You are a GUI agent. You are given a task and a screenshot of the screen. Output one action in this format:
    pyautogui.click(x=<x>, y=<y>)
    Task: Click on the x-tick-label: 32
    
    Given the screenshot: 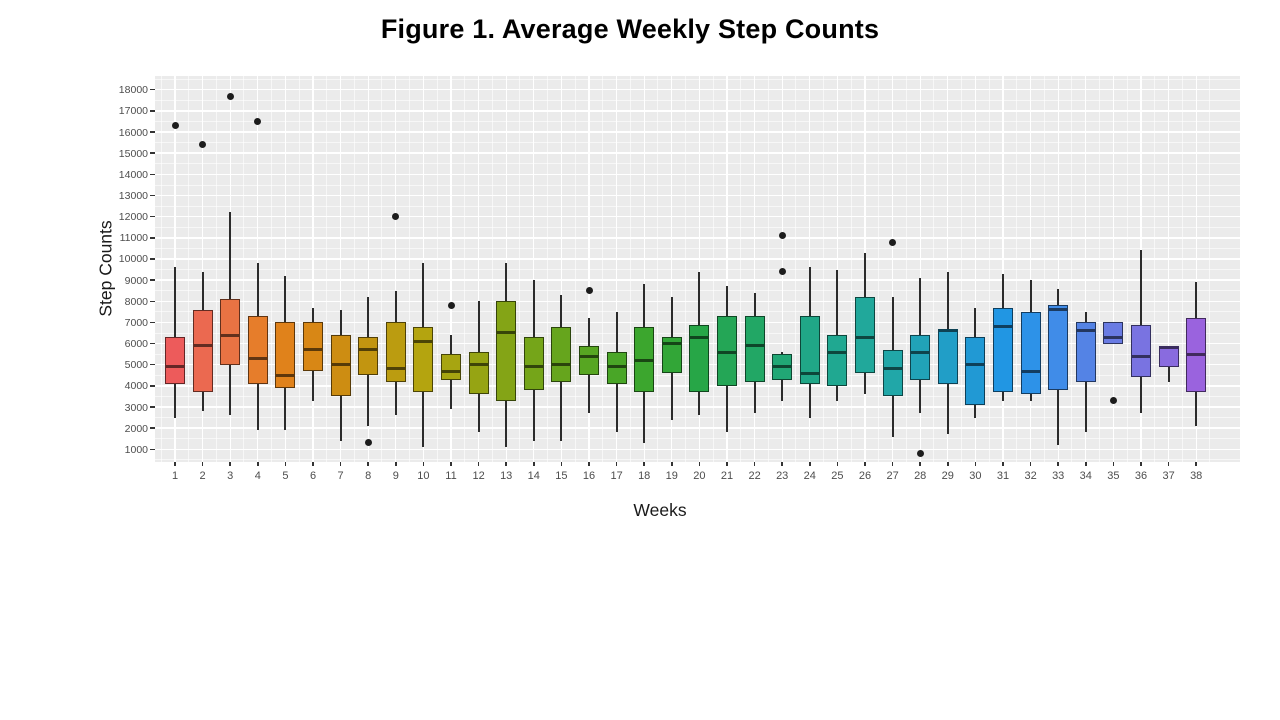 What is the action you would take?
    pyautogui.click(x=1030, y=476)
    